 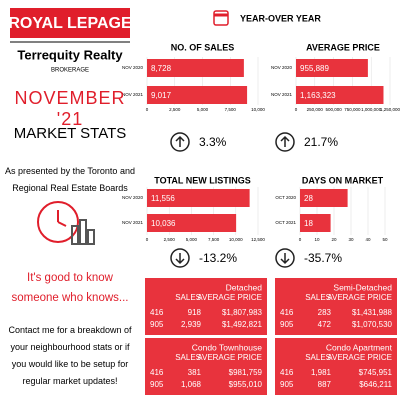 What do you see at coordinates (70, 54) in the screenshot?
I see `logo-company: Terrequity Realty` at bounding box center [70, 54].